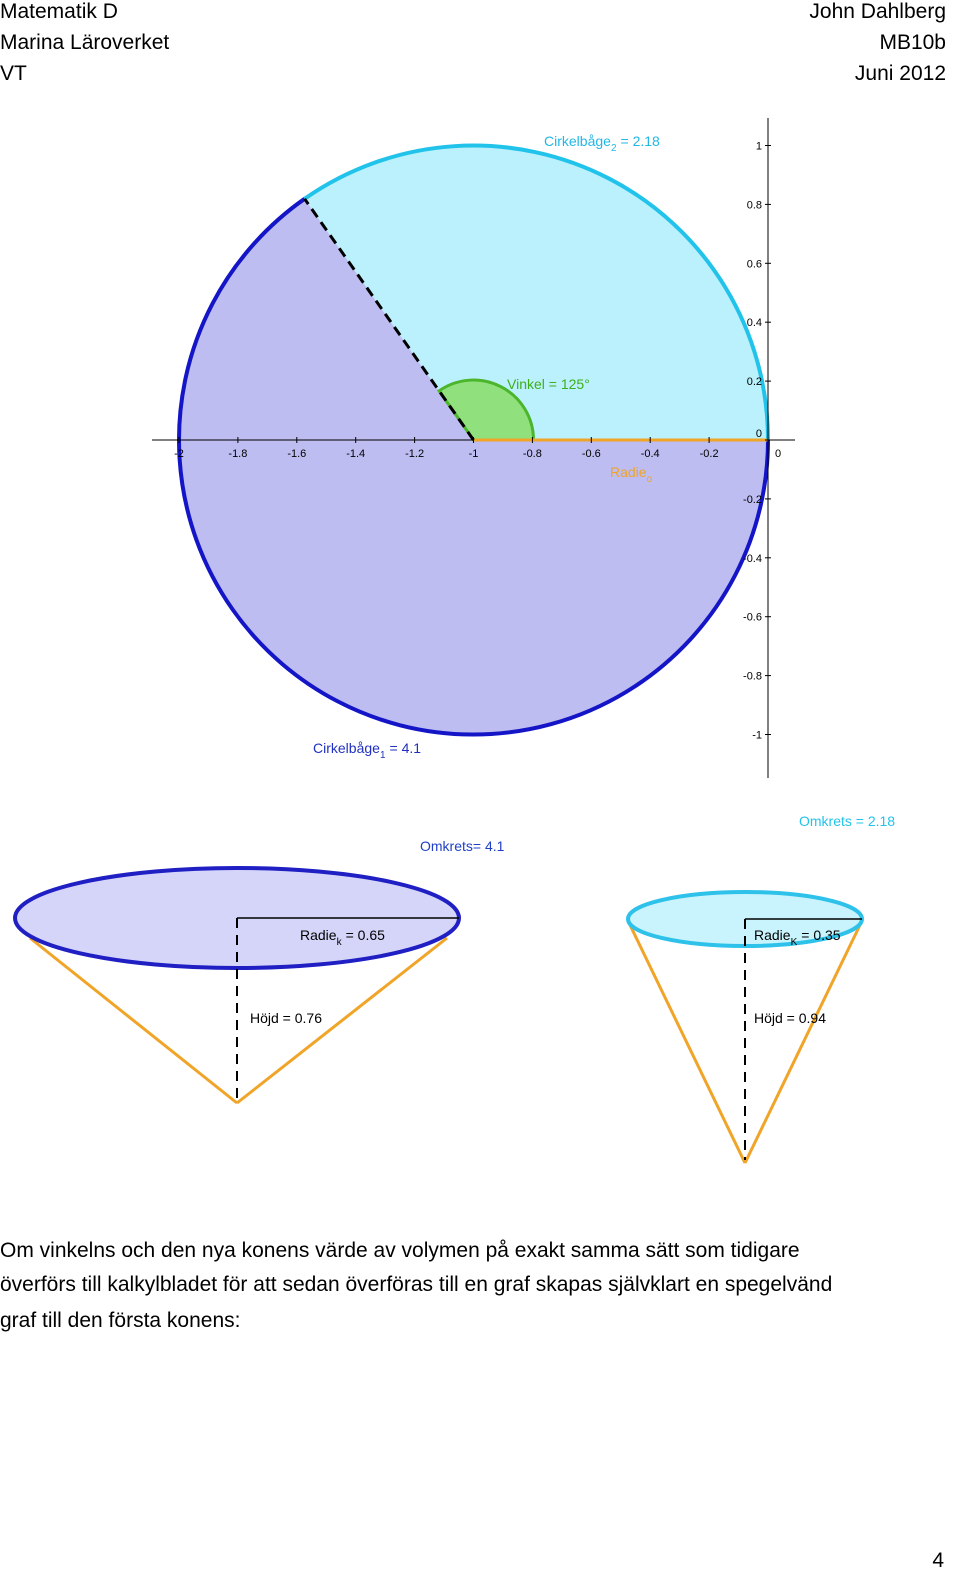 The height and width of the screenshot is (1584, 960). I want to click on arc-1-label: Cirkelbåge1 = 4.1, so click(367, 750).